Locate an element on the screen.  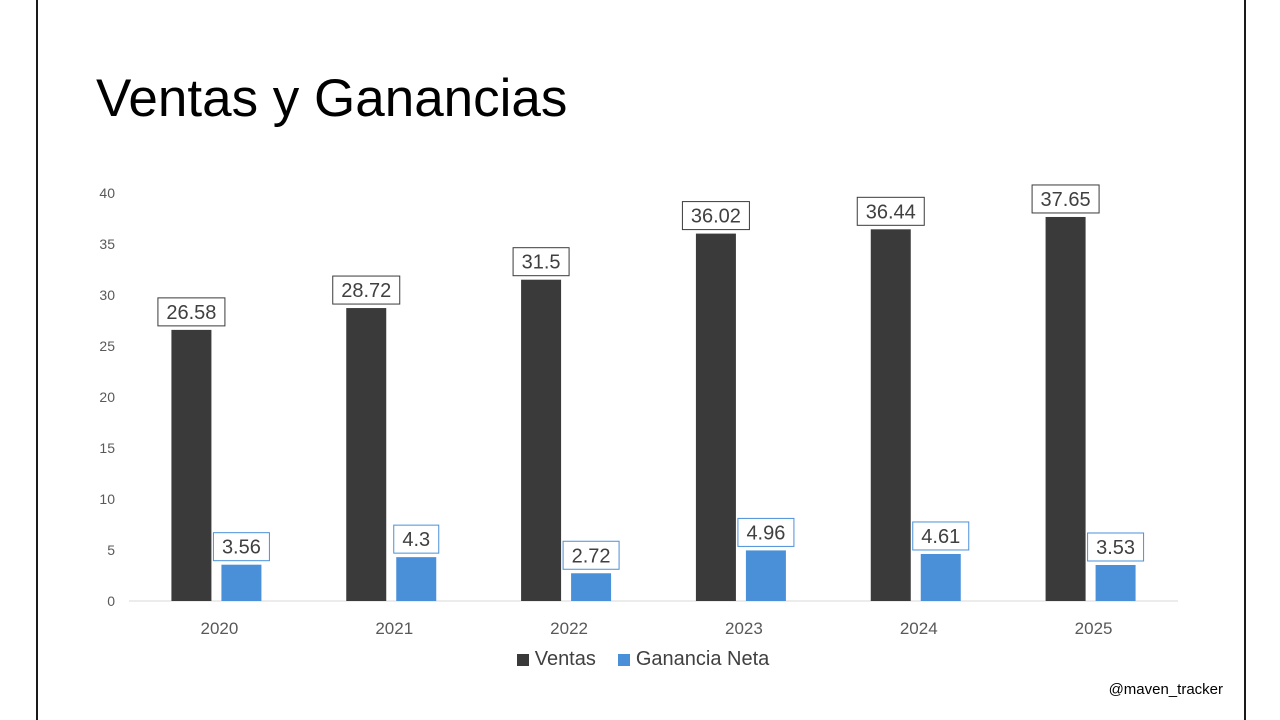
y-tick-label: 0 is located at coordinates (111, 601).